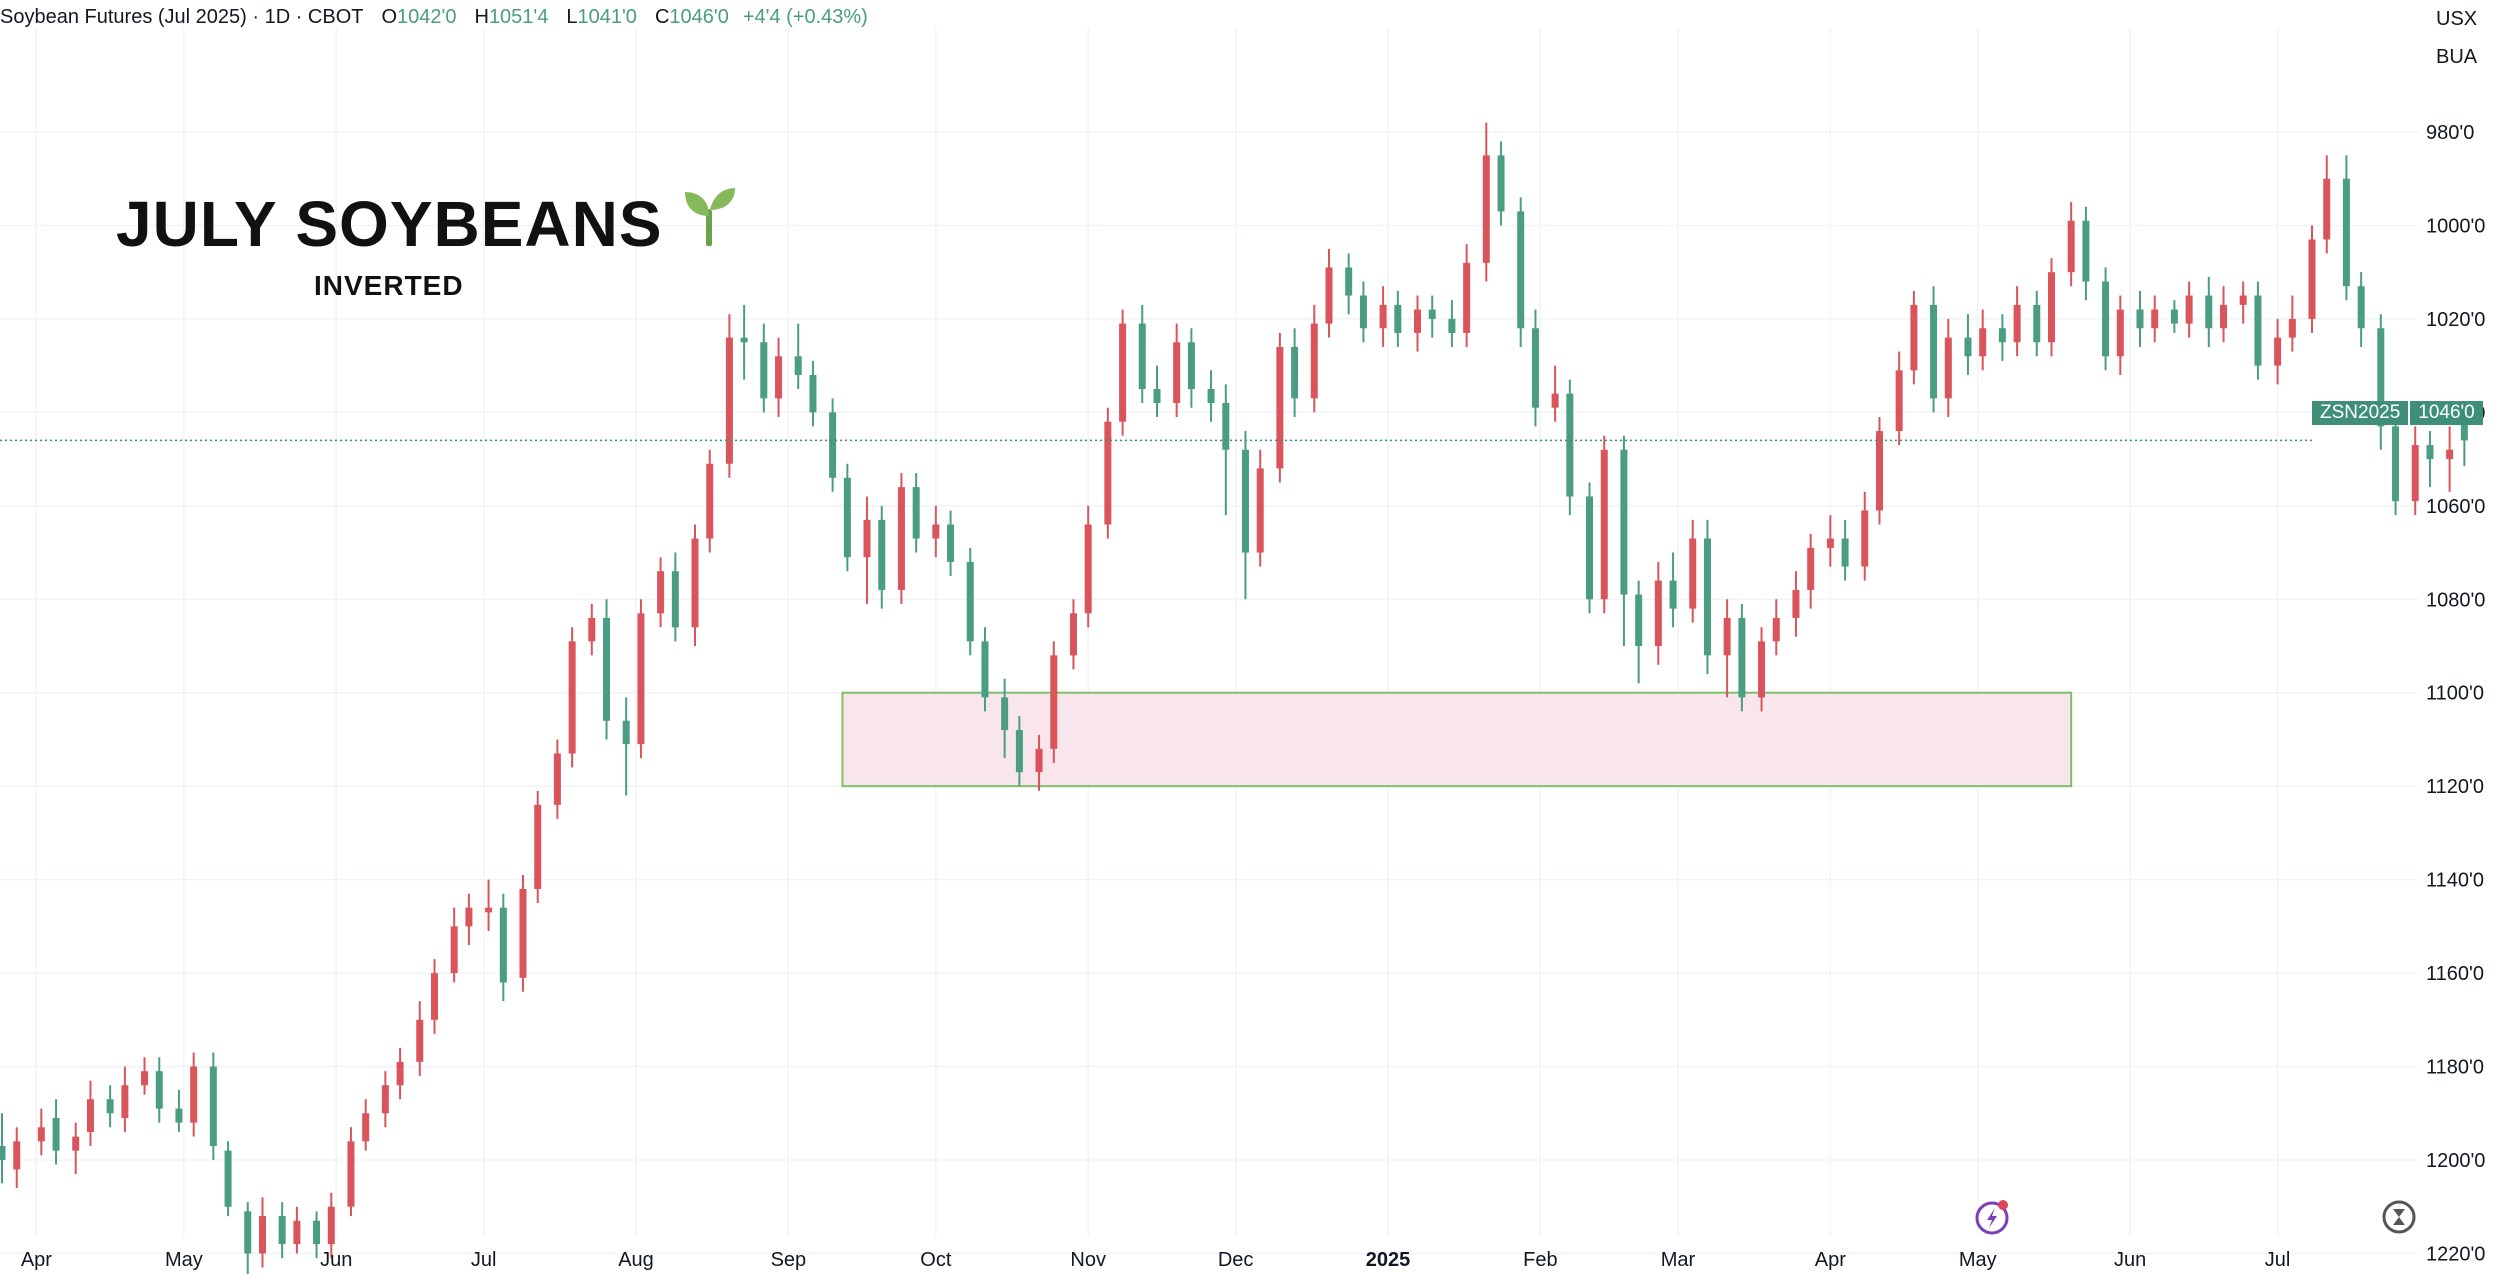 The height and width of the screenshot is (1274, 2500). Describe the element at coordinates (389, 223) in the screenshot. I see `overlay-title-text: JULY SOYBEANS` at that location.